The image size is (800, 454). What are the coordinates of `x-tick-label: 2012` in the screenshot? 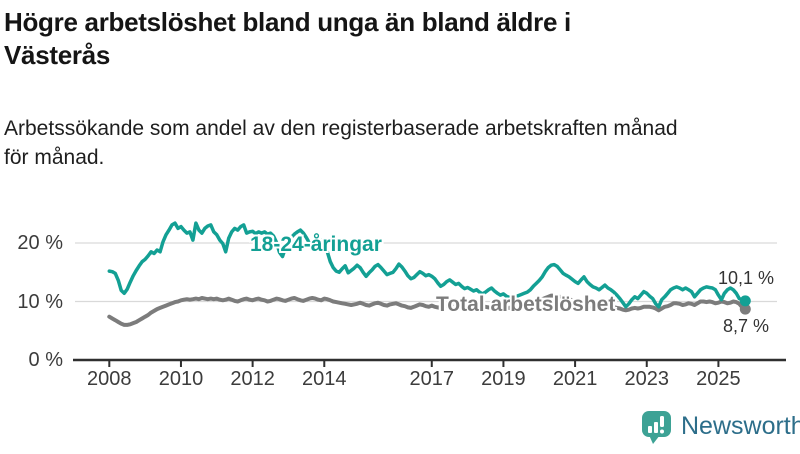 It's located at (252, 379).